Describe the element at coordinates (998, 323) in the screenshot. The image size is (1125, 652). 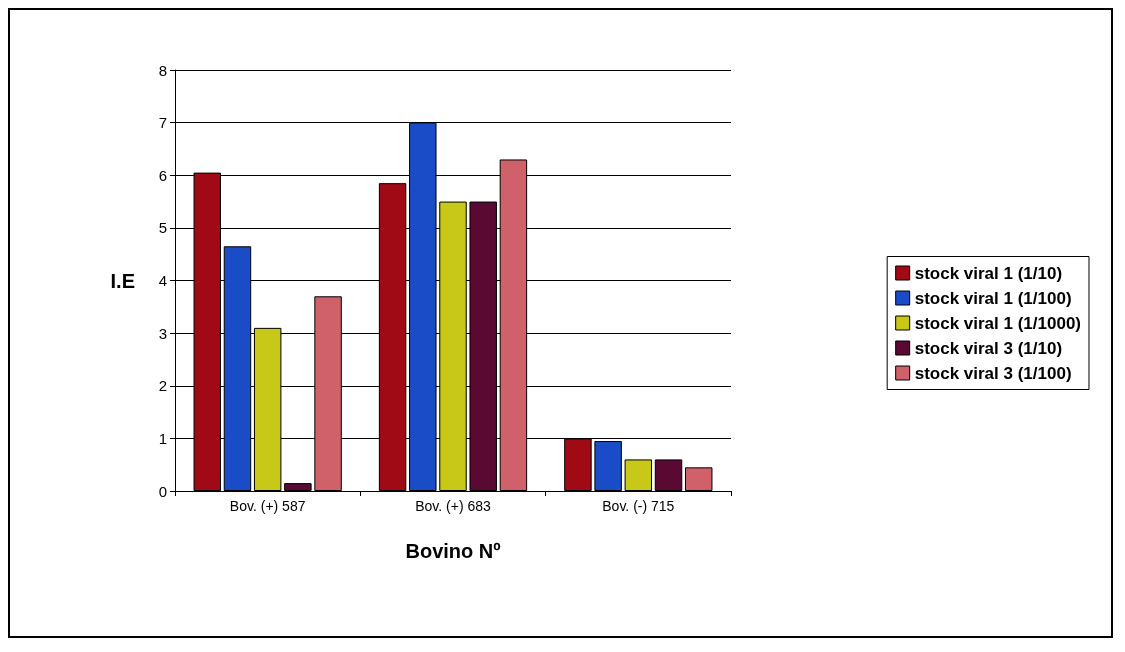
I see `legend-label: stock viral 1 (1/1000)` at that location.